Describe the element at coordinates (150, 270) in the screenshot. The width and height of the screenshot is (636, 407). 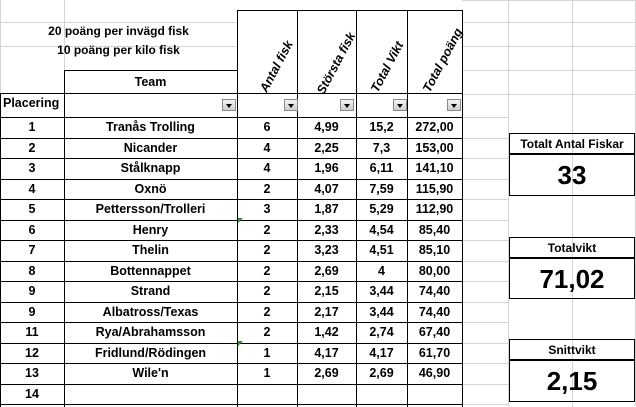
I see `team-cell: Bottennappet` at that location.